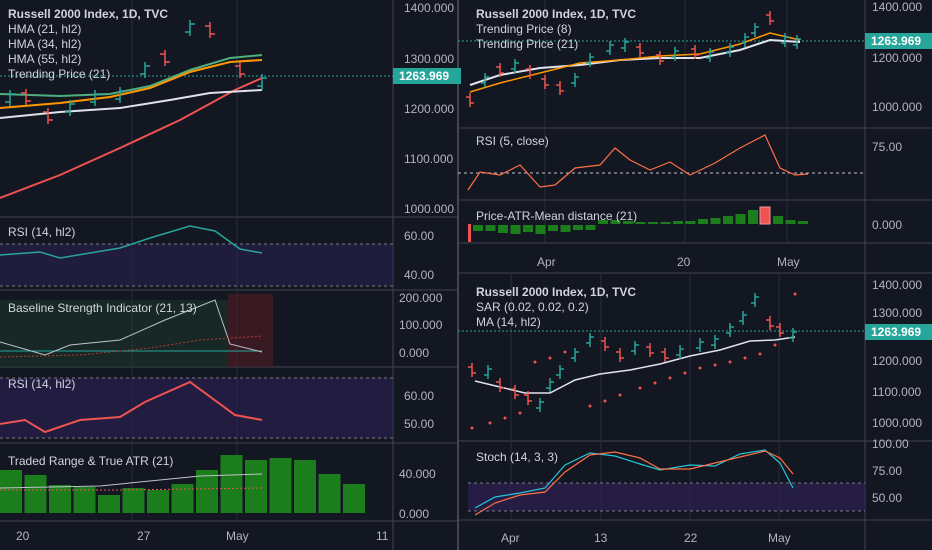  I want to click on left-price-chart, so click(196, 109).